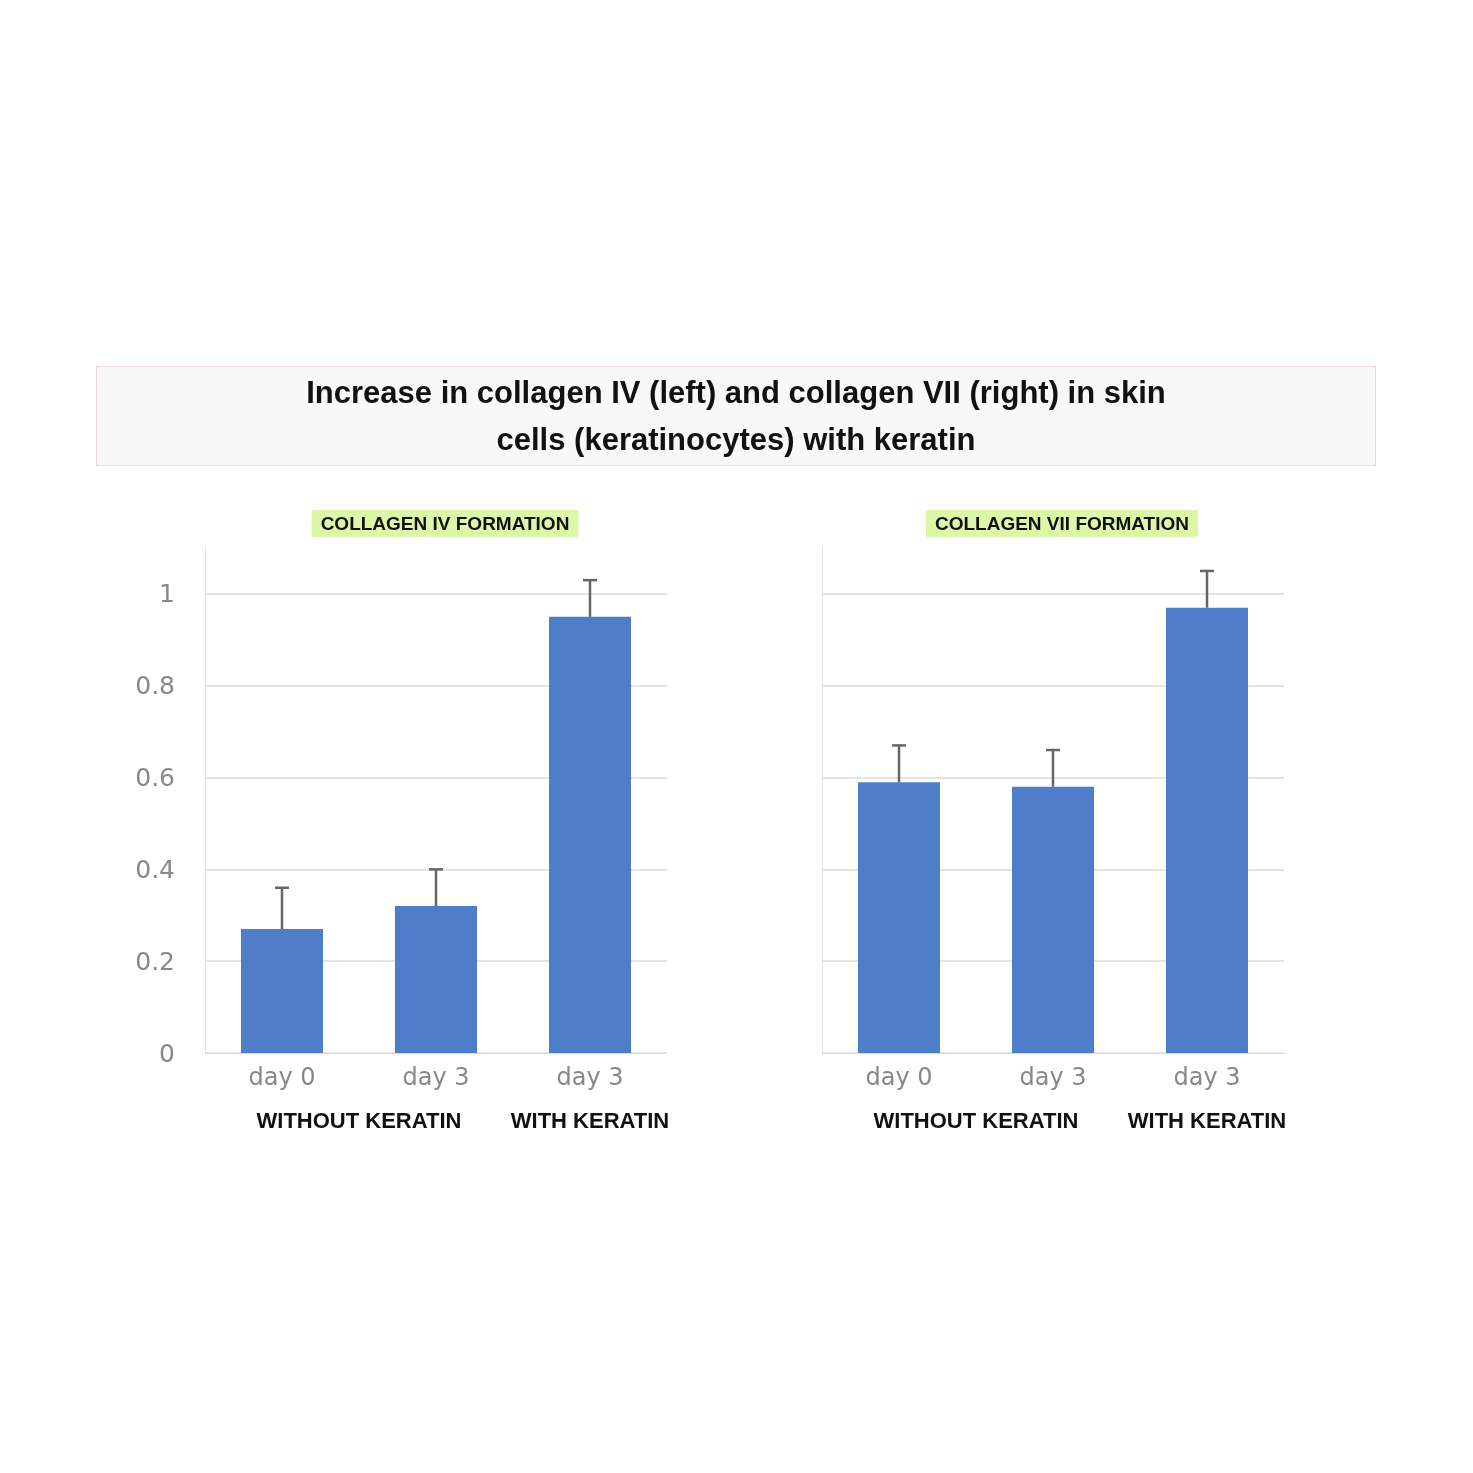  I want to click on y-tick-label: 0.4, so click(155, 869).